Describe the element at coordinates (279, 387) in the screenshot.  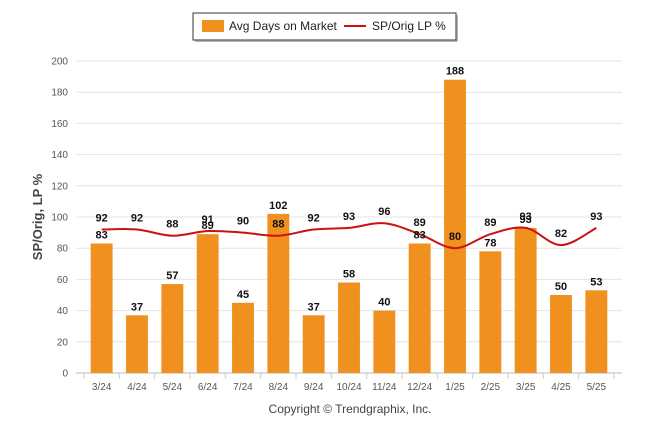
I see `x-tick-label: 8/24` at that location.